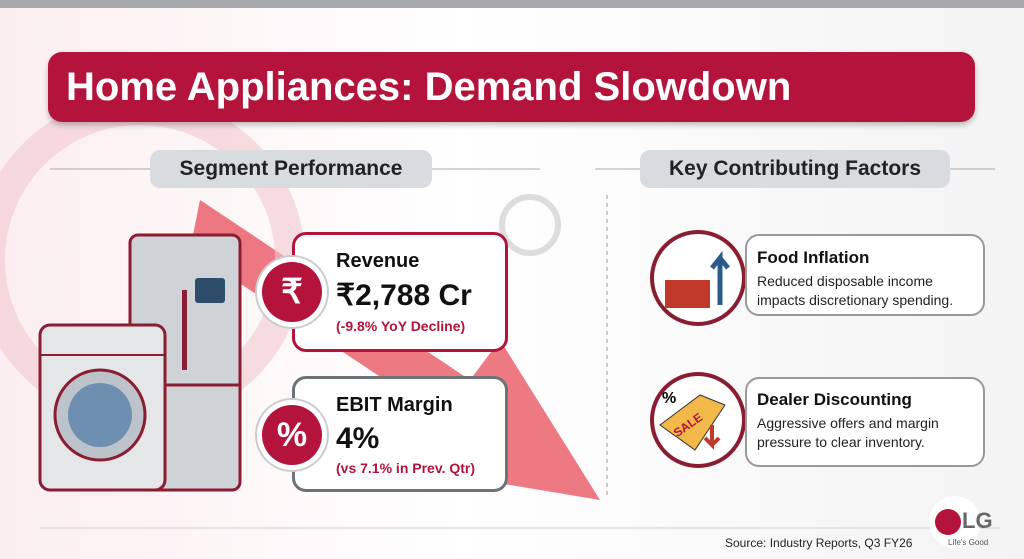  Describe the element at coordinates (819, 543) in the screenshot. I see `source: Source: Industry Reports, Q3 FY26` at that location.